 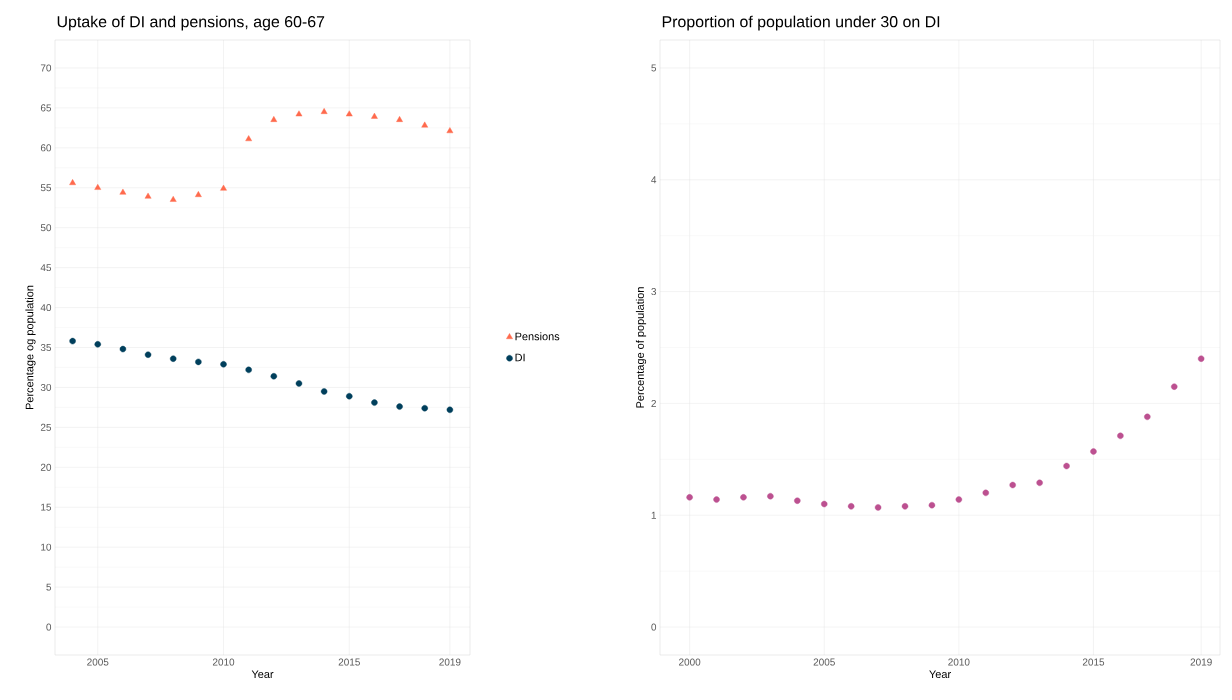 What do you see at coordinates (46, 68) in the screenshot?
I see `y-tick-label: 70` at bounding box center [46, 68].